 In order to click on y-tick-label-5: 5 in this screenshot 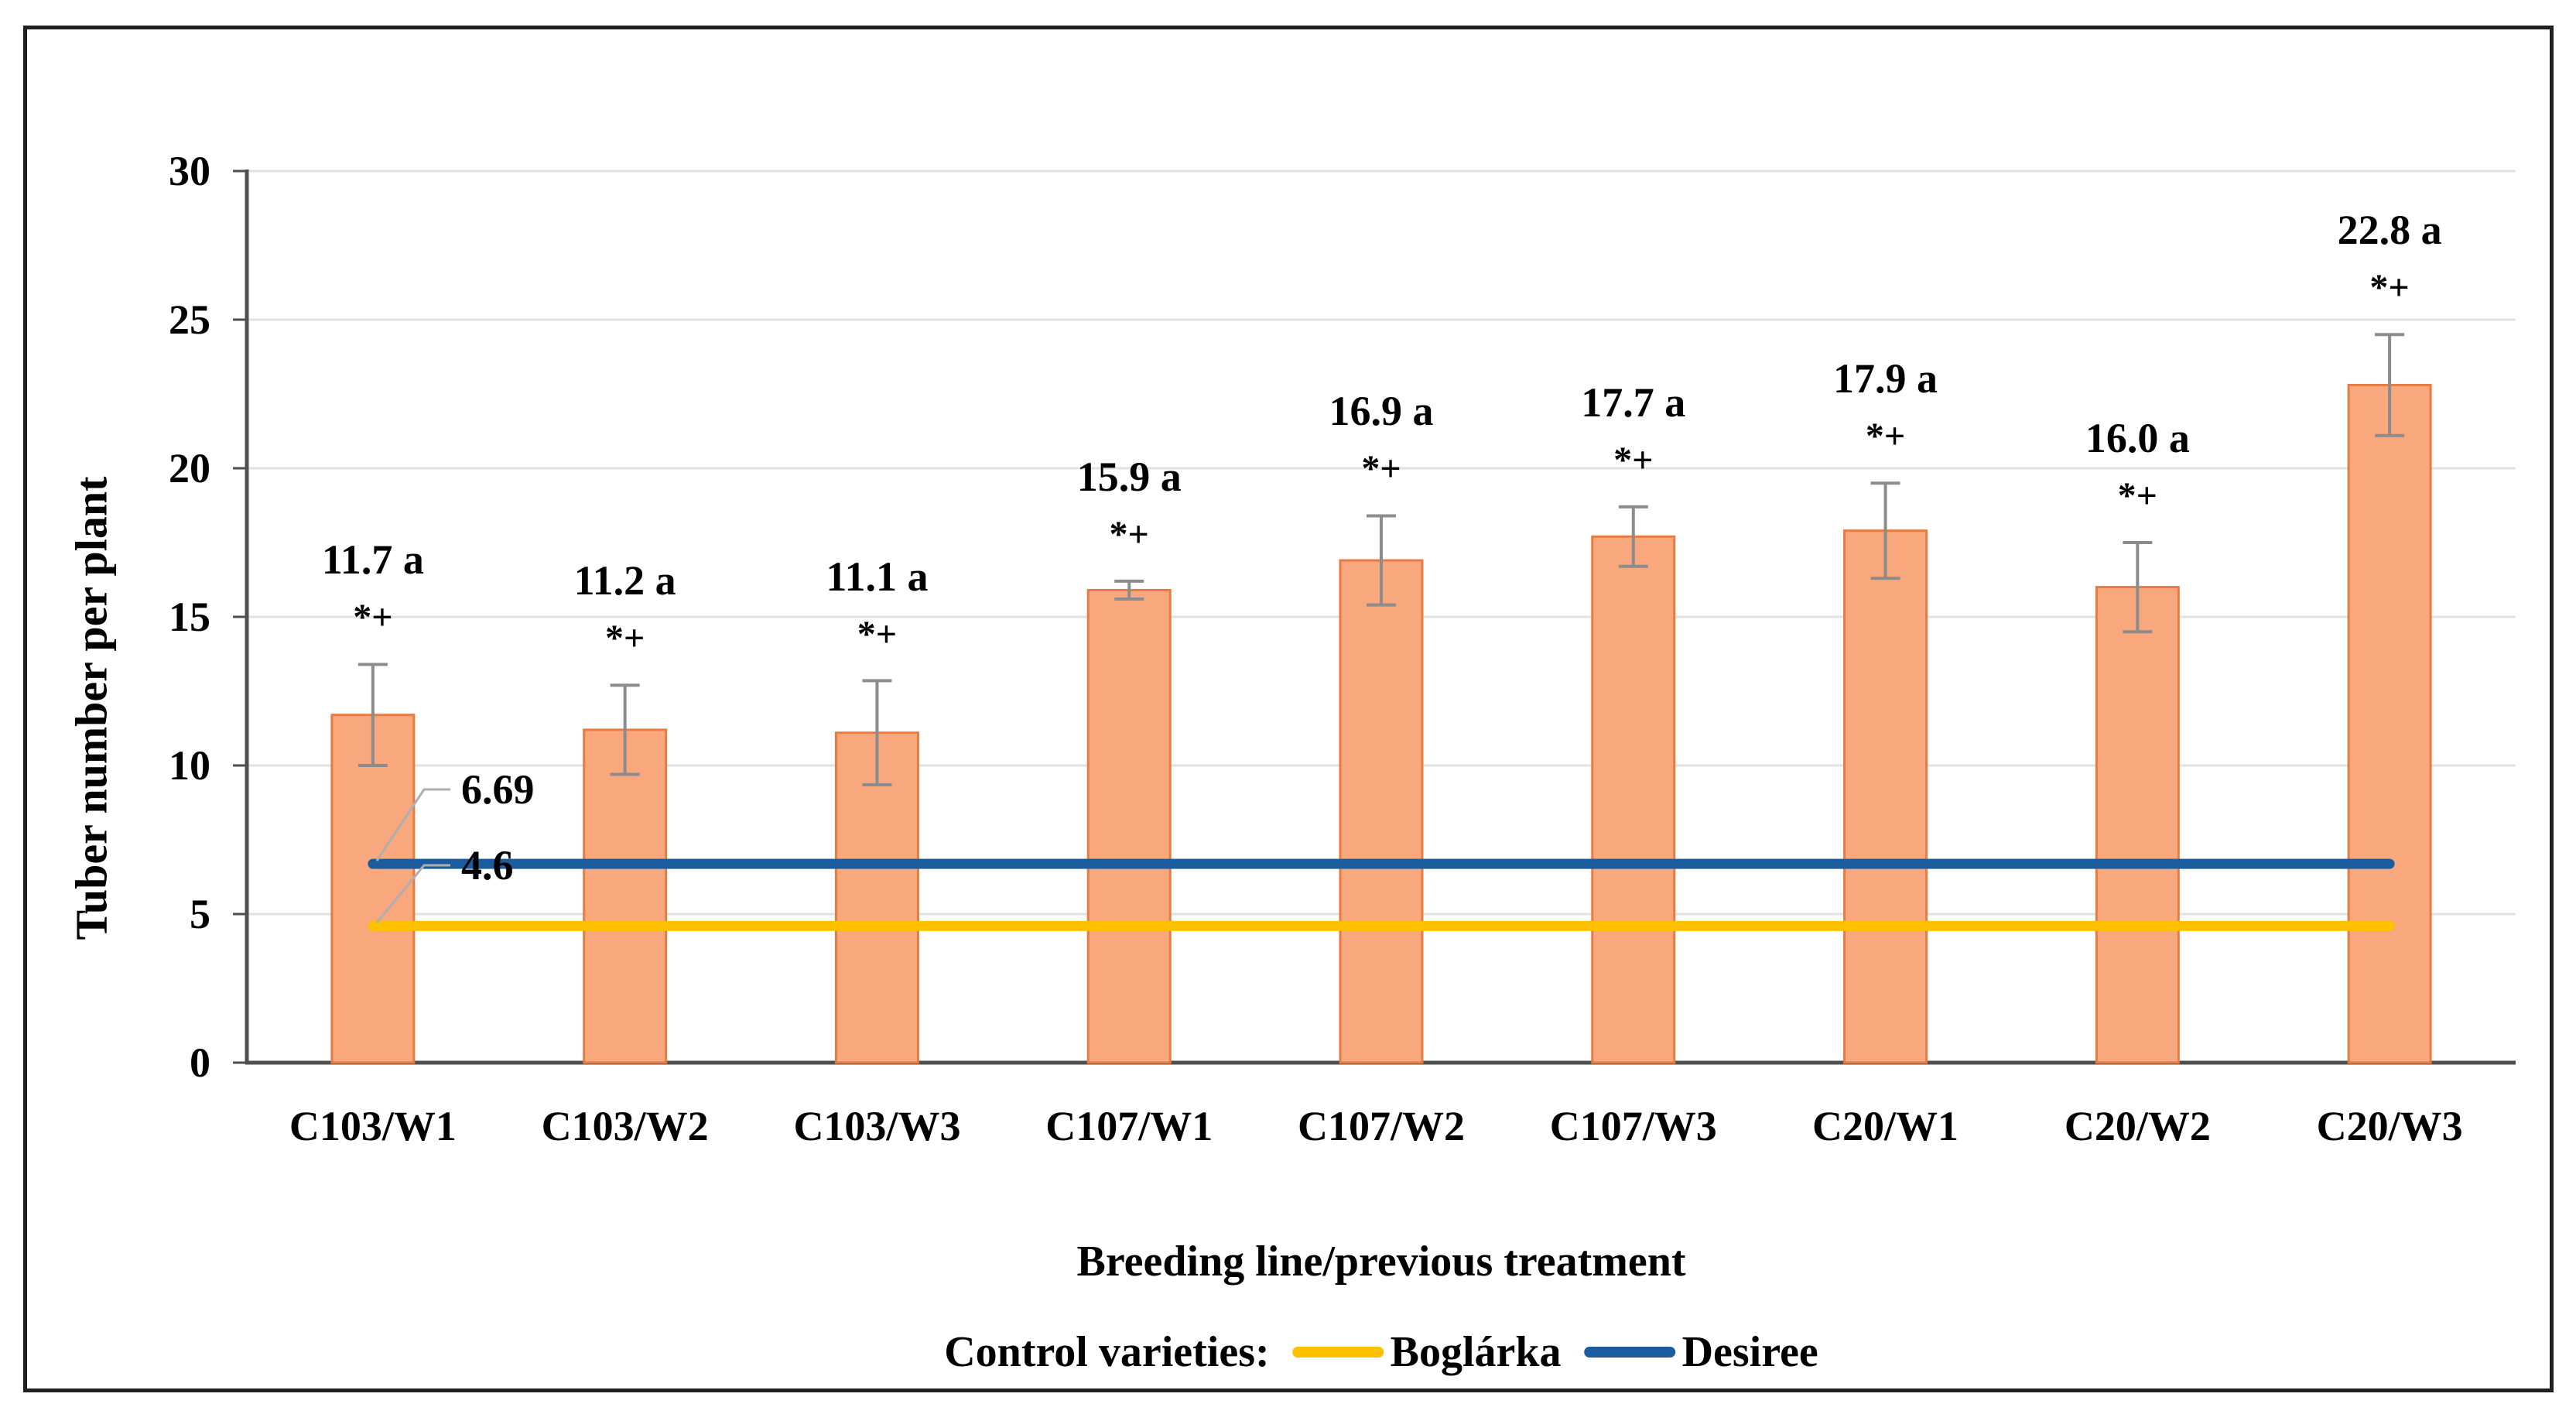, I will do `click(200, 914)`.